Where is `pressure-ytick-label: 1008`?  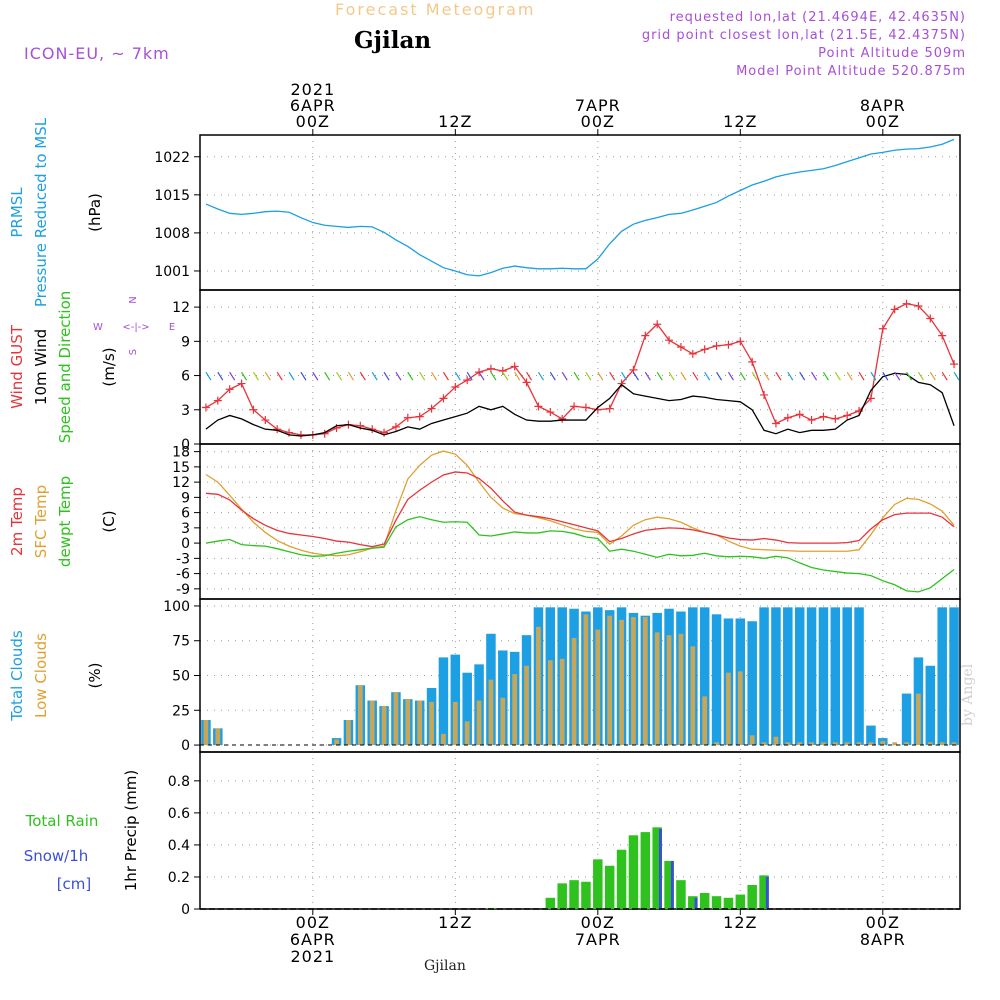 pressure-ytick-label: 1008 is located at coordinates (172, 234).